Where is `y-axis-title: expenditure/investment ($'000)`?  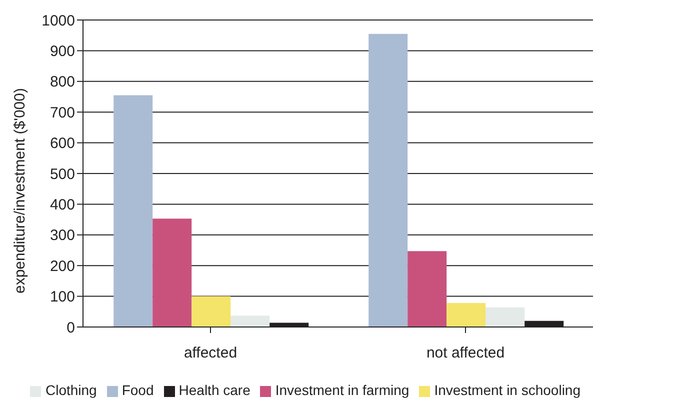
y-axis-title: expenditure/investment ($'000) is located at coordinates (19, 191).